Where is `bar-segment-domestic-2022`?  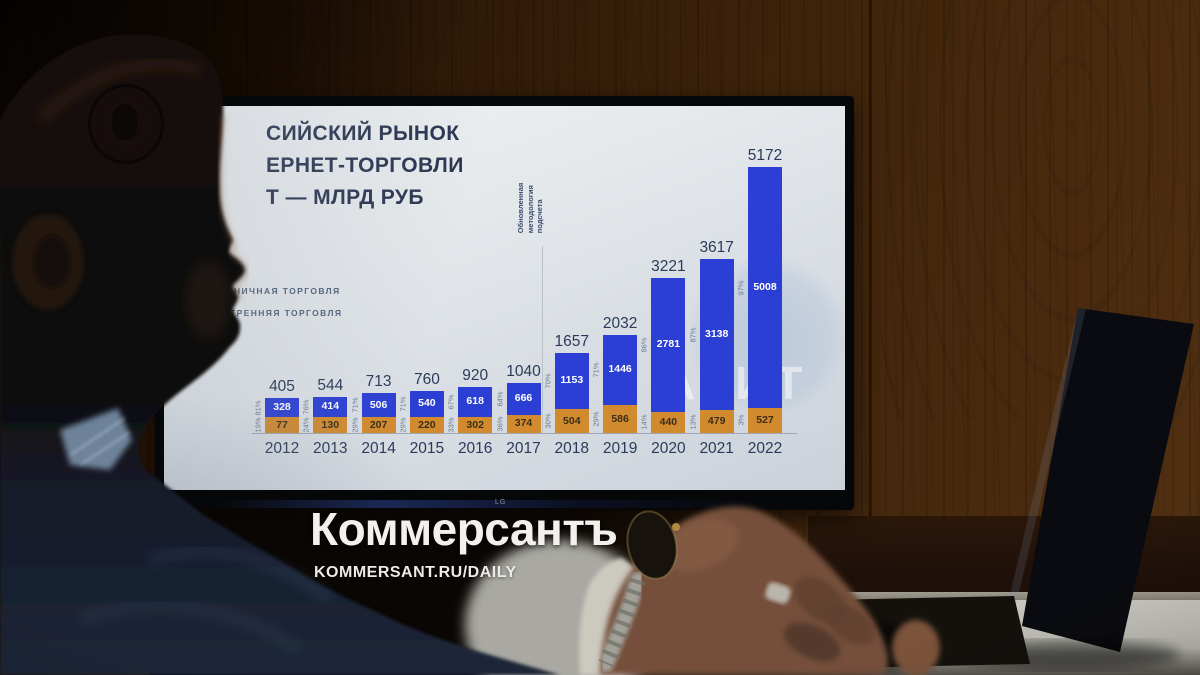
bar-segment-domestic-2022 is located at coordinates (765, 287).